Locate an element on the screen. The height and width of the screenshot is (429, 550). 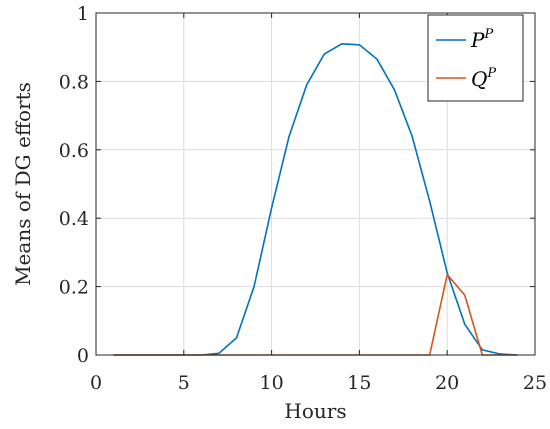
x-tick-label: 5 is located at coordinates (184, 383).